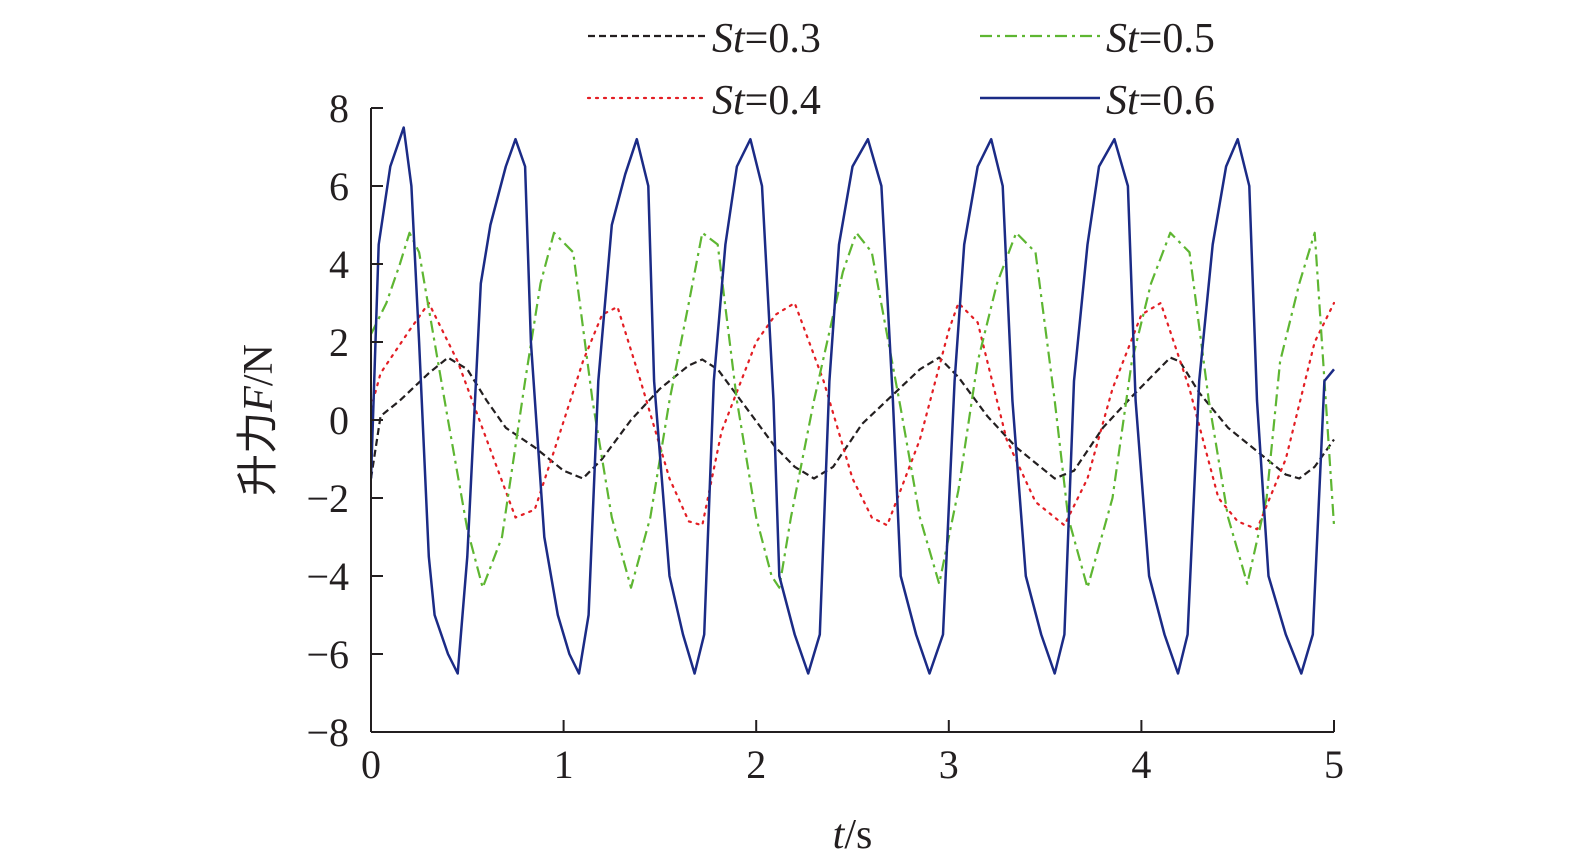  What do you see at coordinates (339, 264) in the screenshot?
I see `y-tick-label: 4` at bounding box center [339, 264].